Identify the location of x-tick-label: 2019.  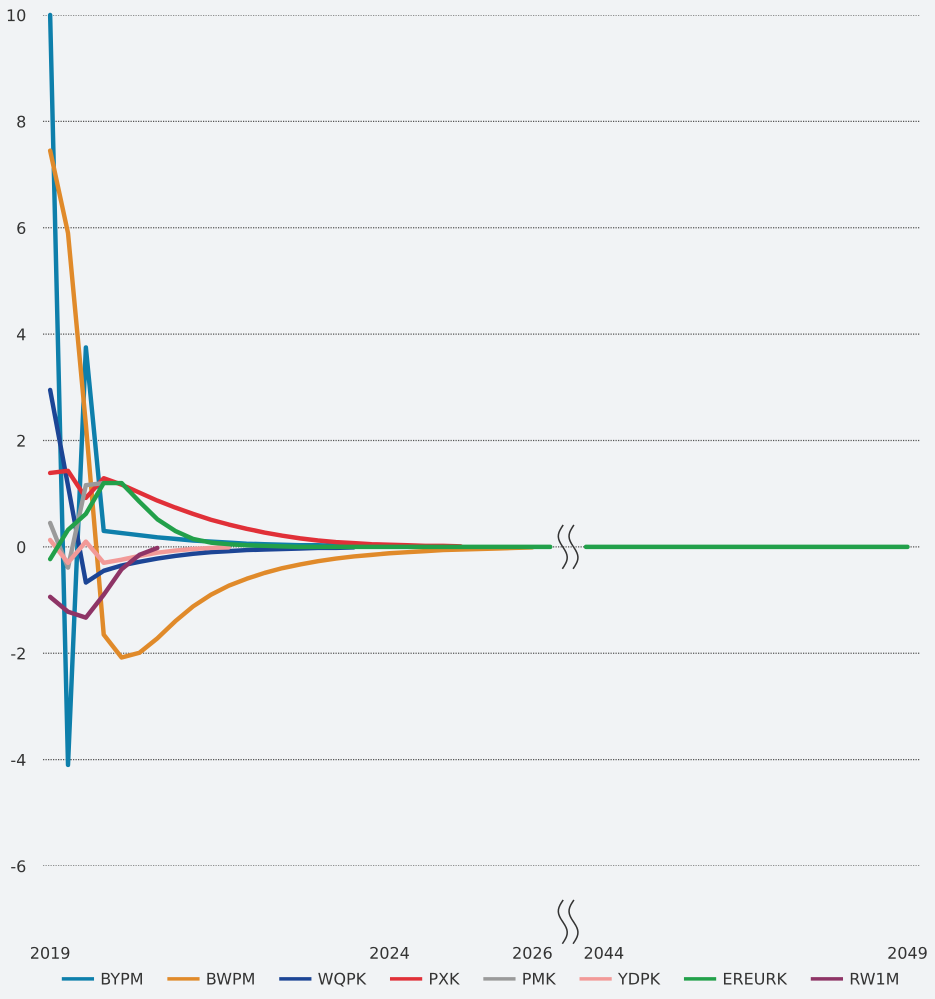
(50, 952).